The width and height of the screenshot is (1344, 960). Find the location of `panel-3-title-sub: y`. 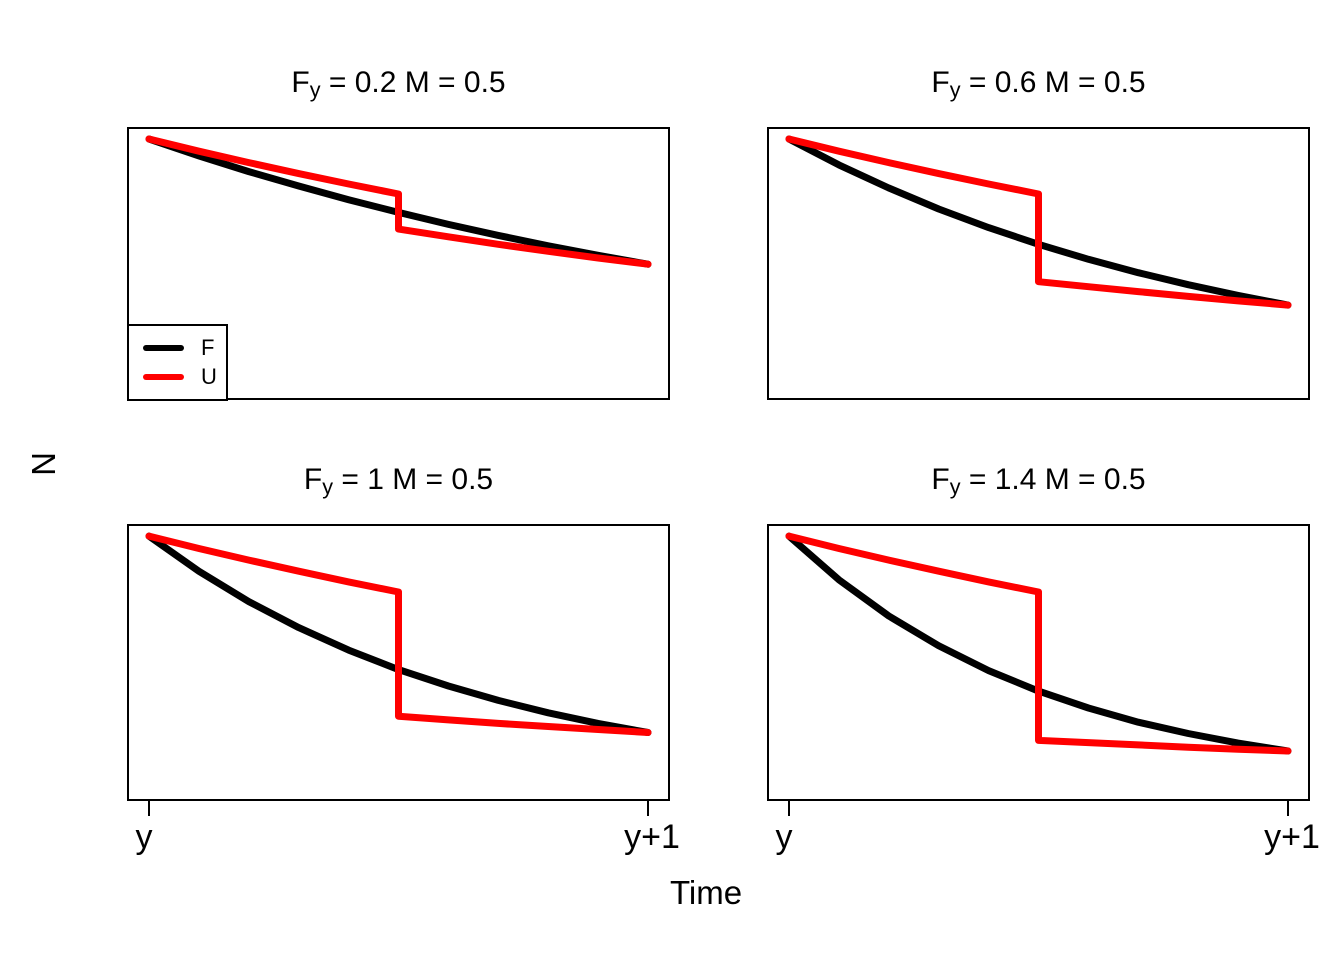

panel-3-title-sub: y is located at coordinates (328, 487).